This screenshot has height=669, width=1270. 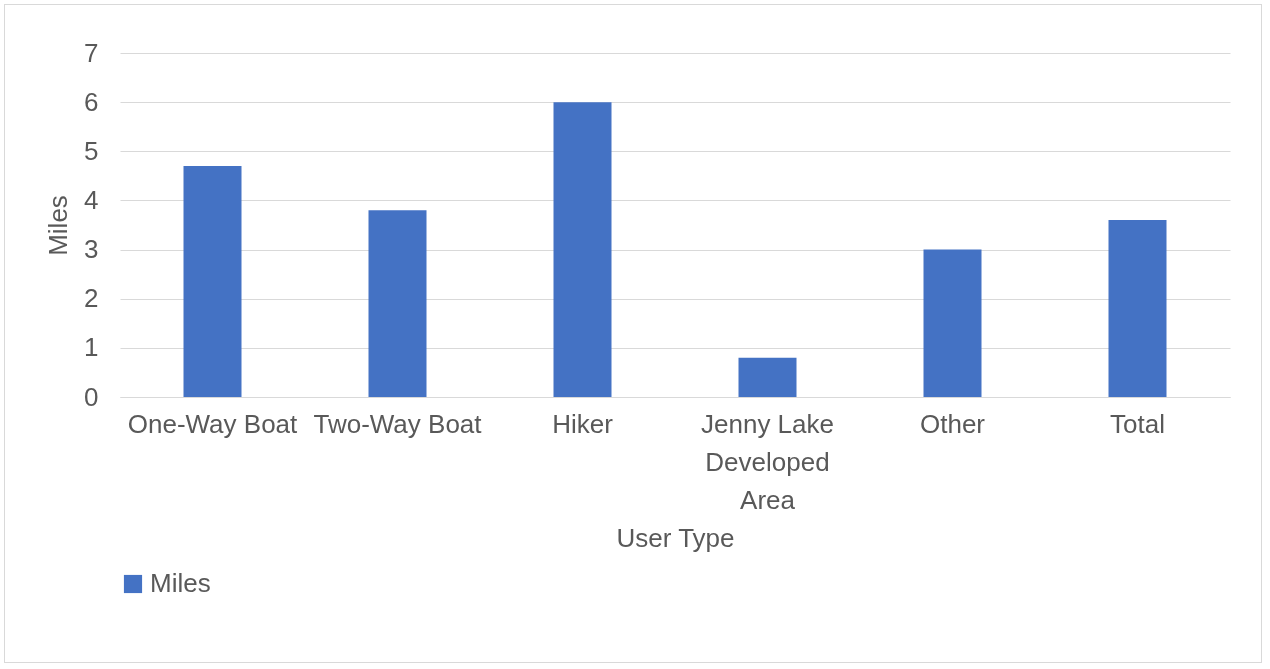 I want to click on y-axis-title: Miles, so click(x=58, y=225).